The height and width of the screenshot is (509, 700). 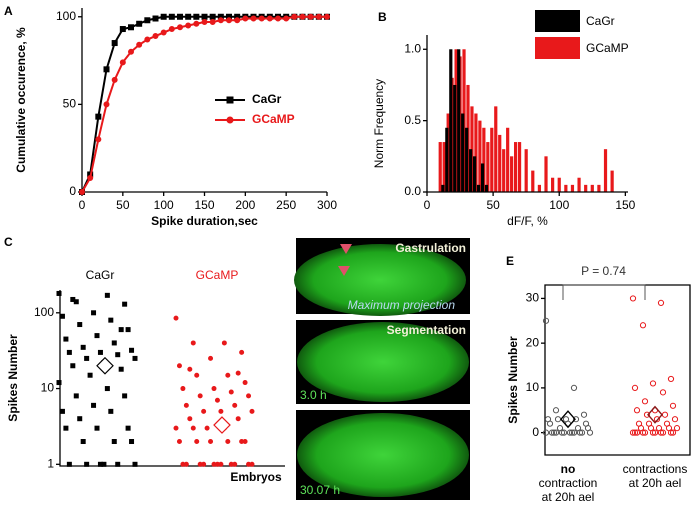 What do you see at coordinates (267, 99) in the screenshot?
I see `legend-label: CaGr` at bounding box center [267, 99].